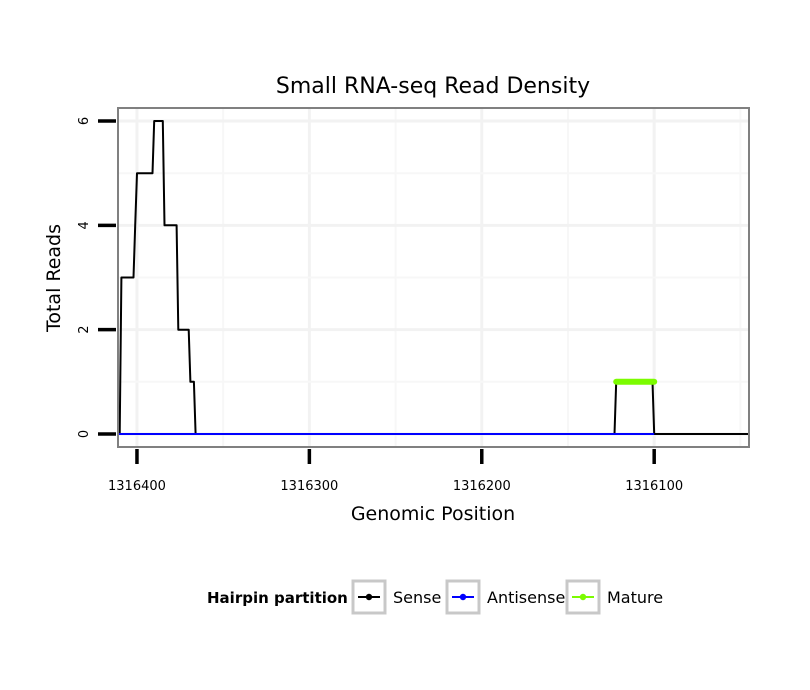  I want to click on legend-dot-mature, so click(583, 597).